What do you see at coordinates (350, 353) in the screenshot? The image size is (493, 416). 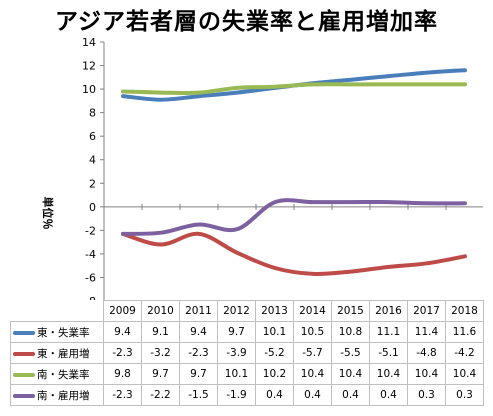 I see `data-label: -5.5` at bounding box center [350, 353].